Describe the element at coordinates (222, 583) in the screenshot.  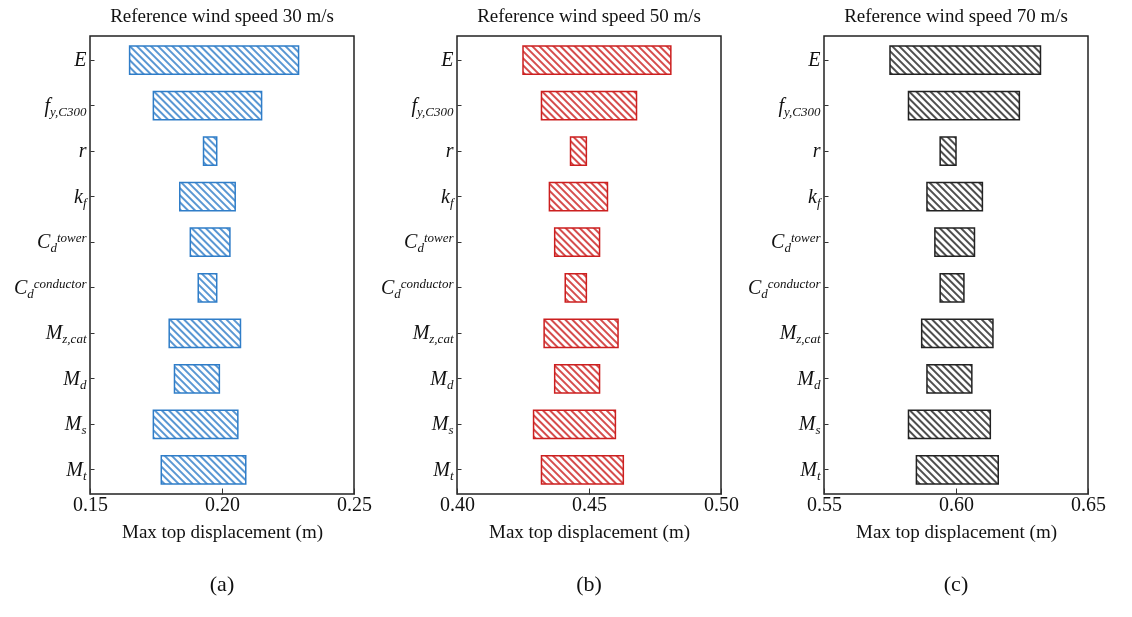
I see `text: (a)` at that location.